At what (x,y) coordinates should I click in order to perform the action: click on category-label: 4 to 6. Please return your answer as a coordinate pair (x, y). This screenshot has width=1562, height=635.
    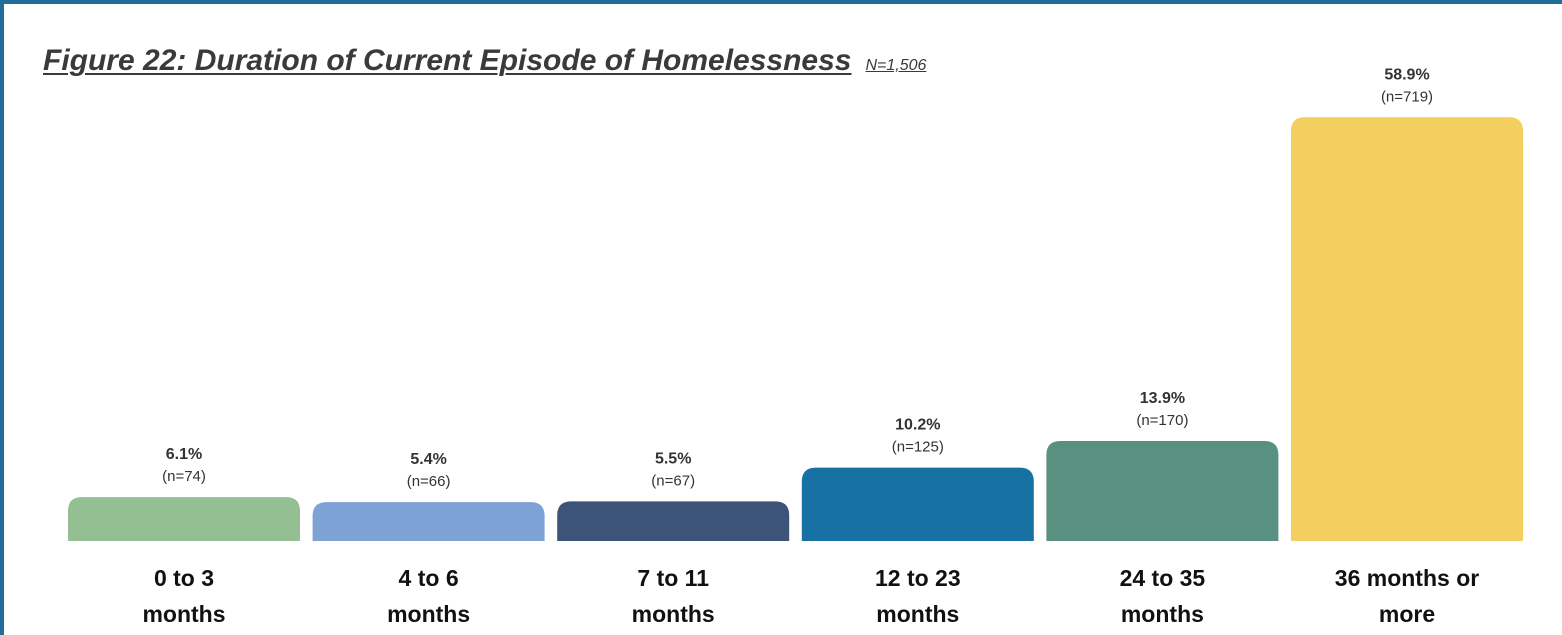
    Looking at the image, I should click on (429, 578).